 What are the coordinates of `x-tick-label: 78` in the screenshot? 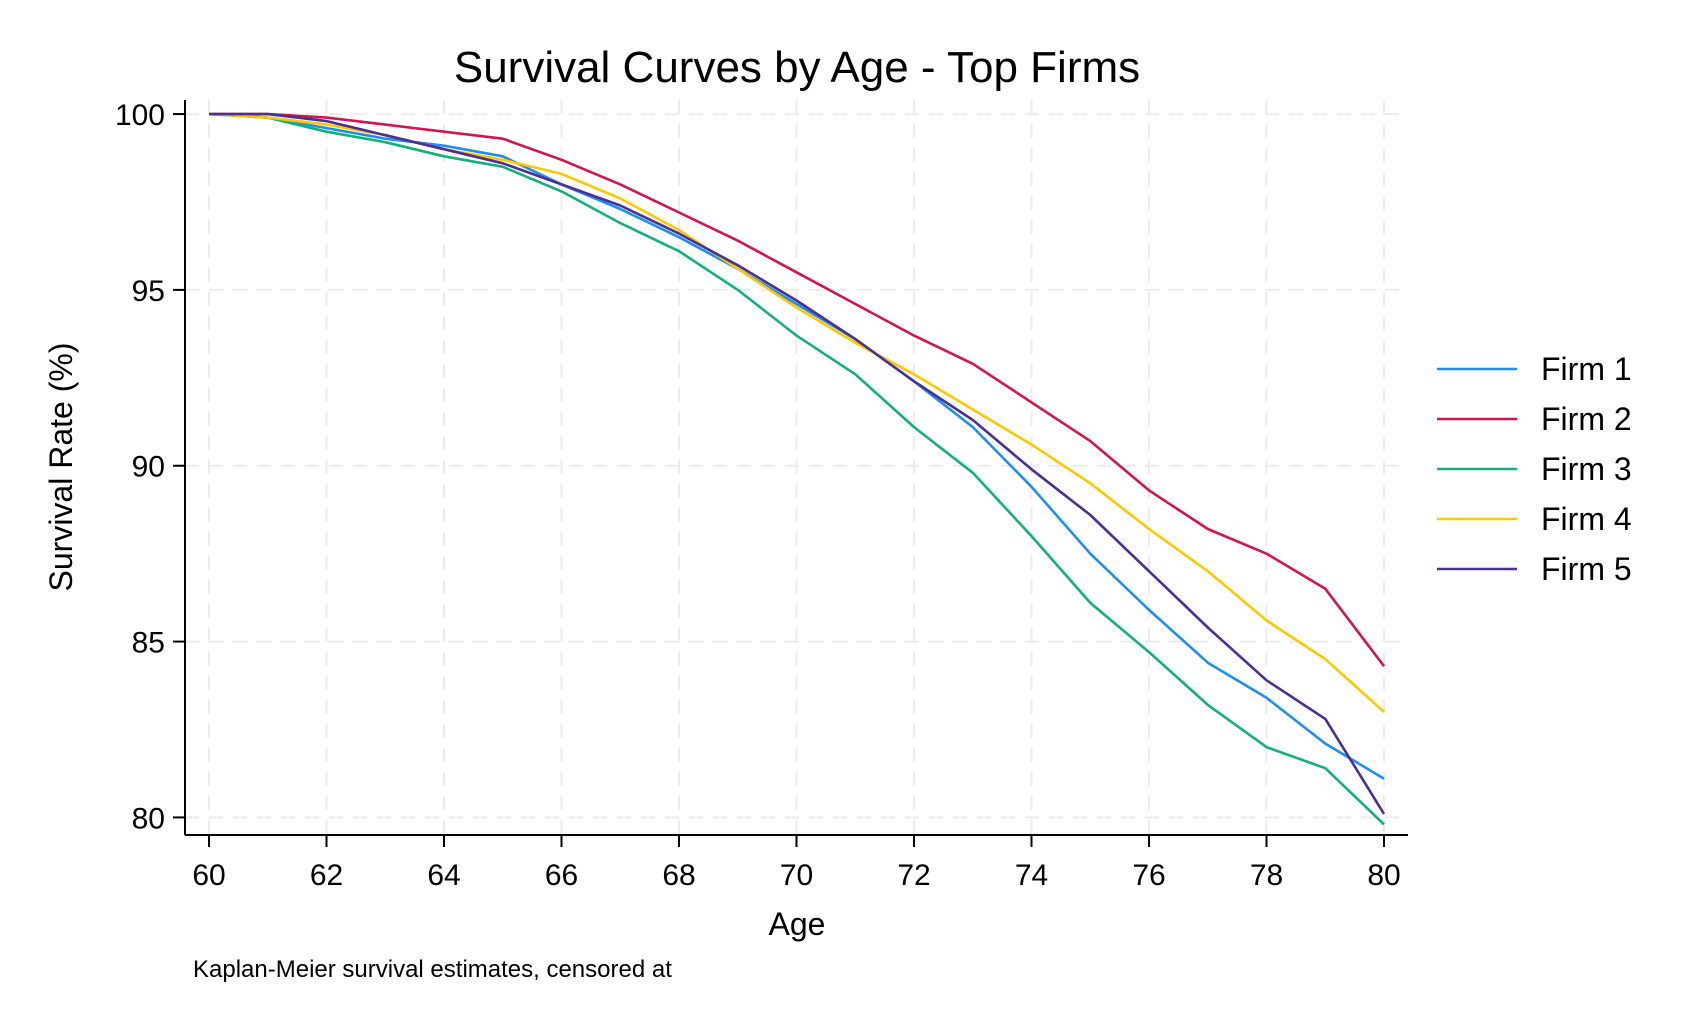 It's located at (1266, 875).